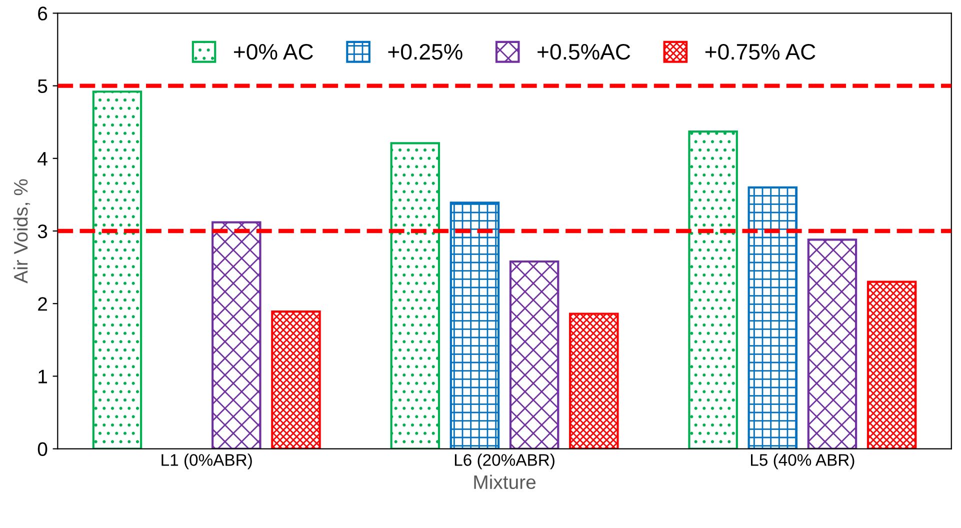 Image resolution: width=961 pixels, height=528 pixels. I want to click on y-tick-label: 1, so click(42, 377).